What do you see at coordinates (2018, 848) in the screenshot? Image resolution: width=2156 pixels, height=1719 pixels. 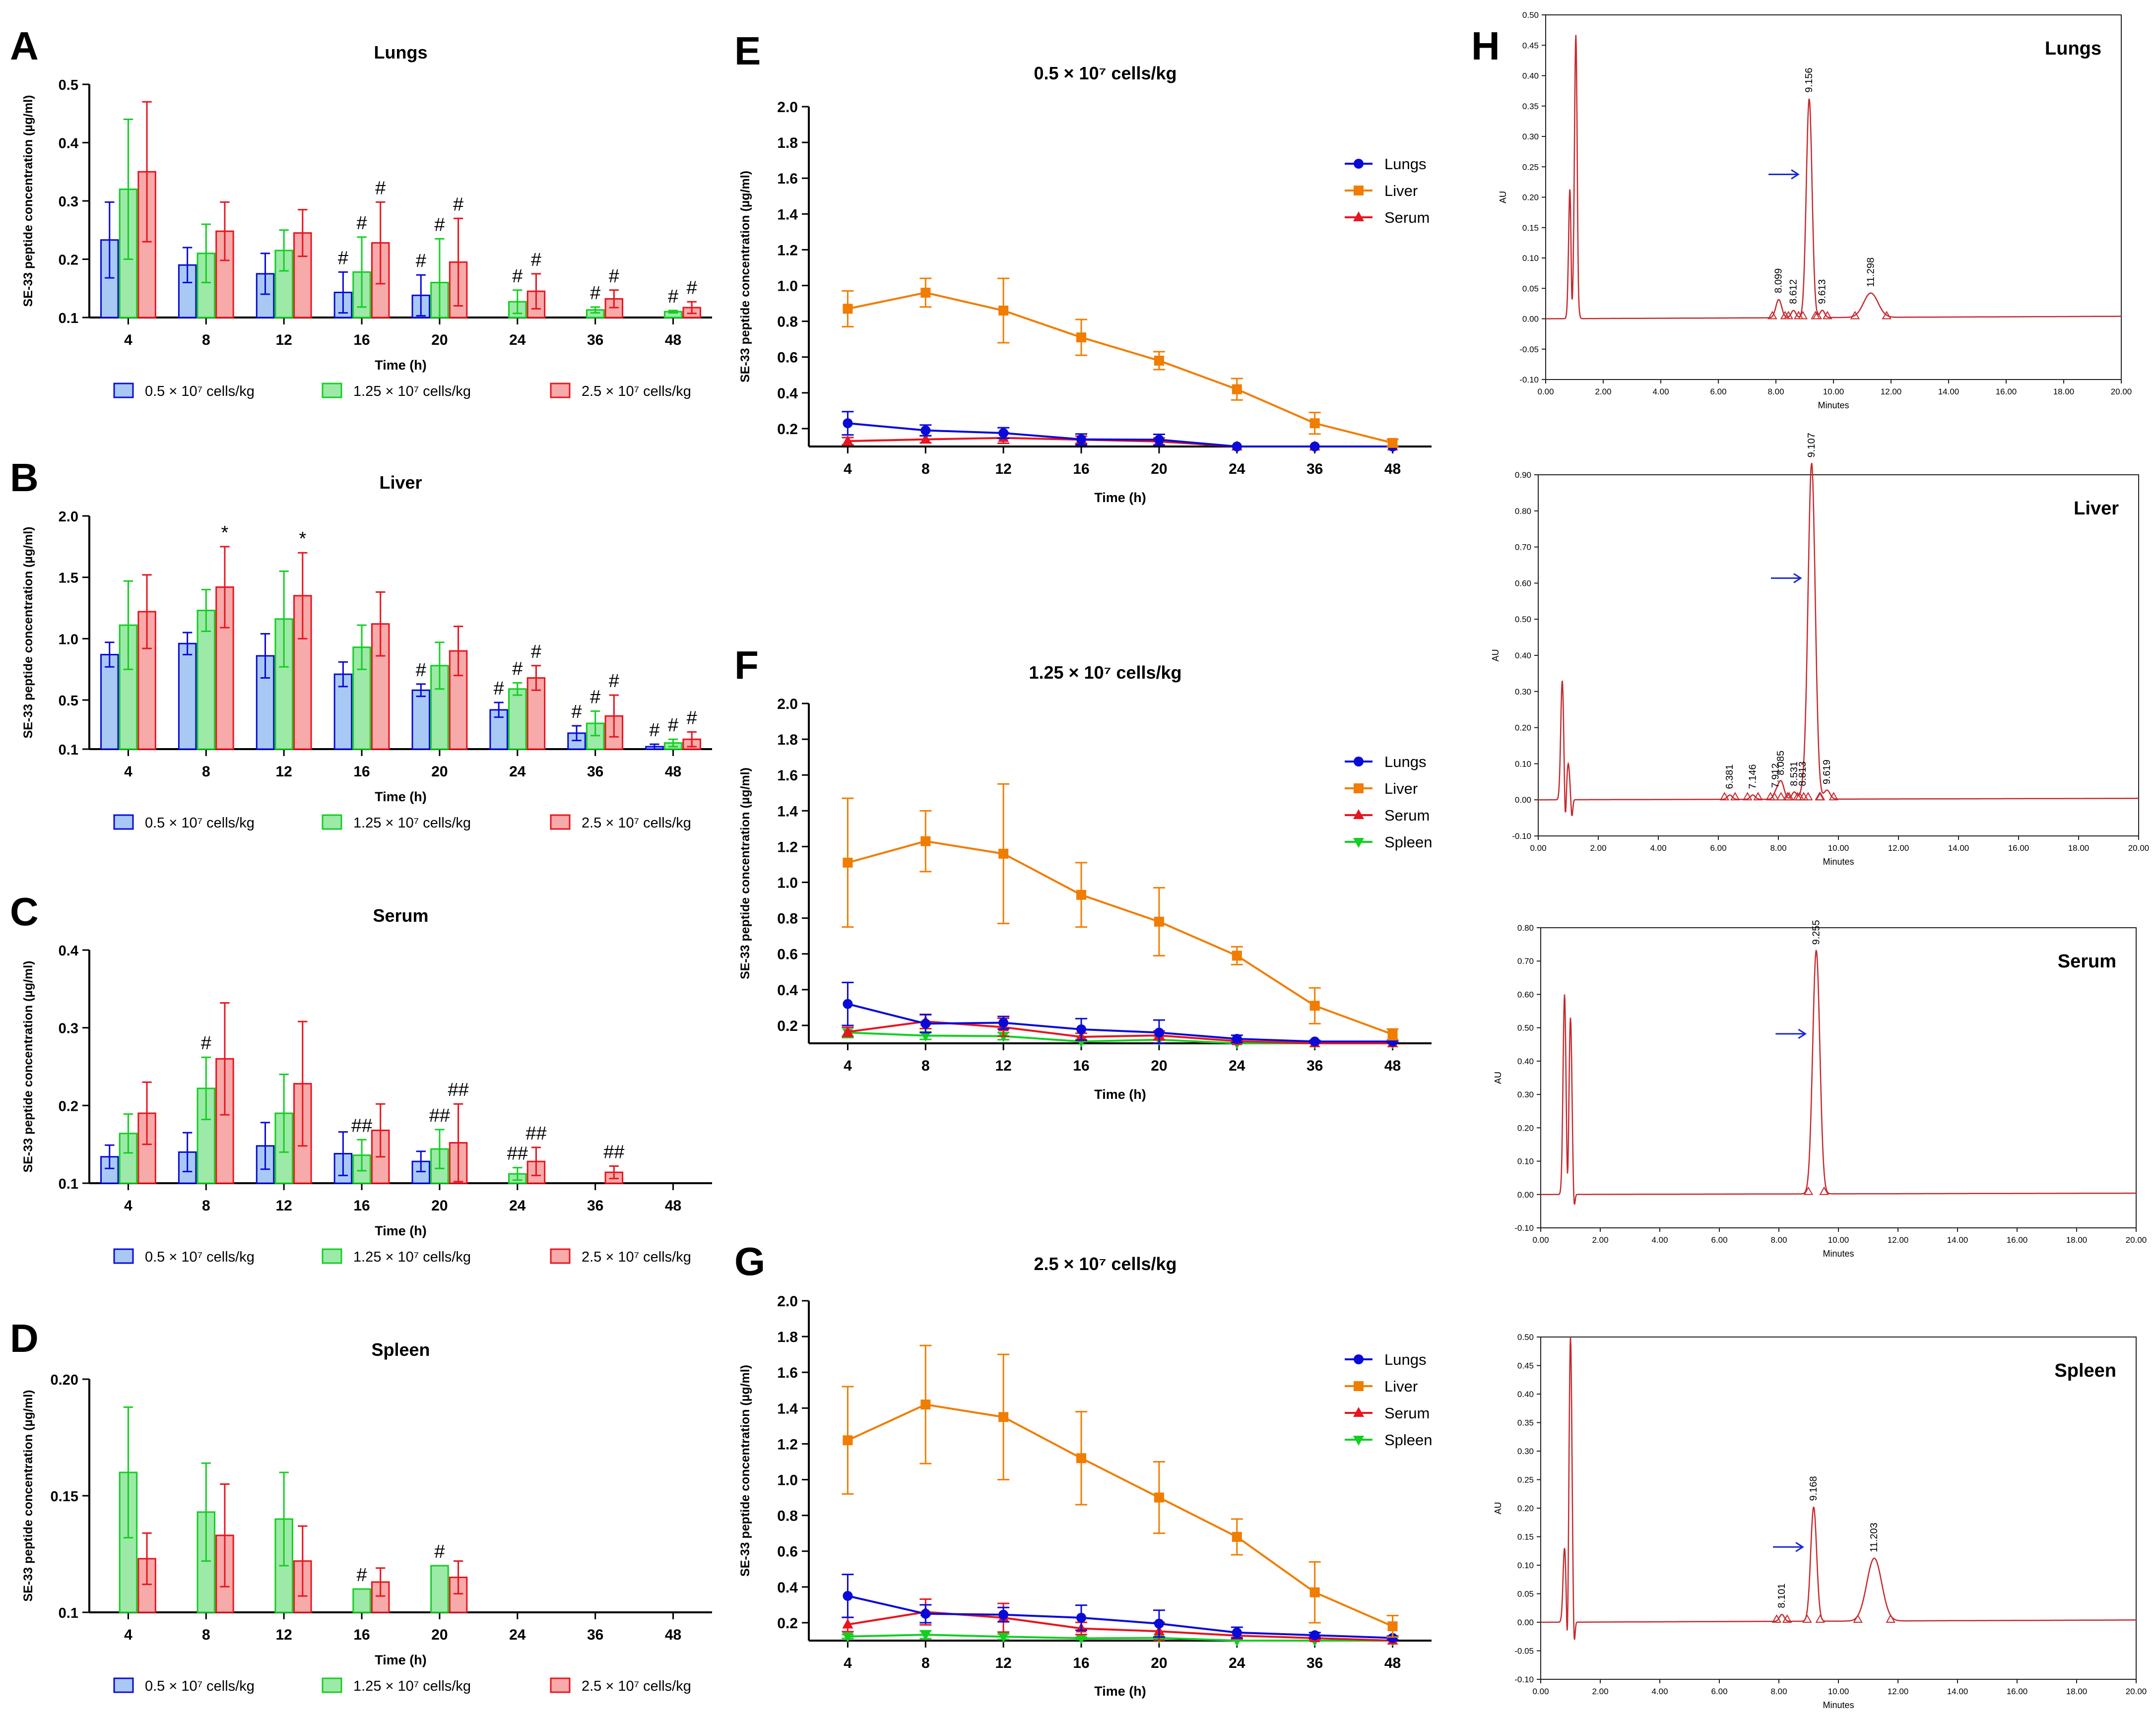 I see `x-tick-label: 16.00` at bounding box center [2018, 848].